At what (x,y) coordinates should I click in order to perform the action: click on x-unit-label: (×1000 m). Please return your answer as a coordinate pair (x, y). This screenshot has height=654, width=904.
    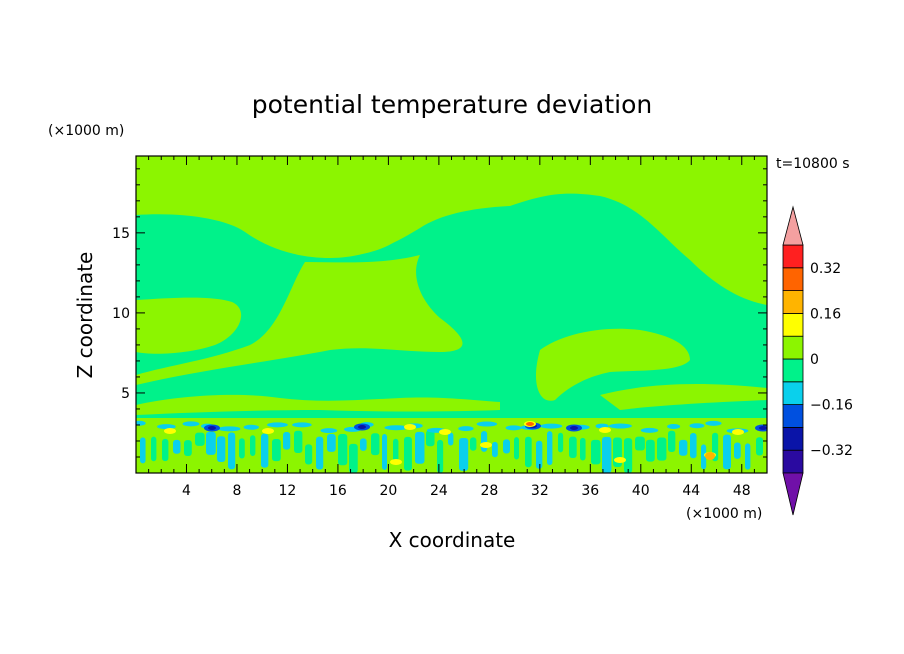
    Looking at the image, I should click on (724, 514).